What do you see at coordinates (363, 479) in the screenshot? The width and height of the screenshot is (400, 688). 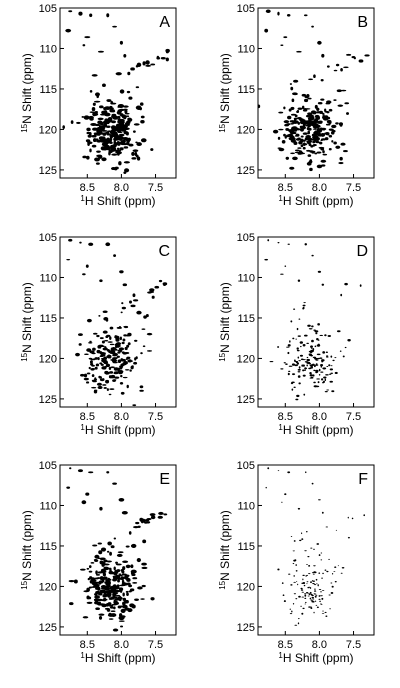 I see `panel-letter: F` at bounding box center [363, 479].